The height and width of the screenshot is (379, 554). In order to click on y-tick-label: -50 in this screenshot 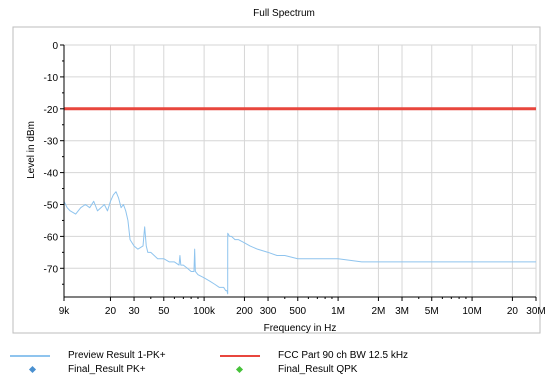, I will do `click(51, 205)`.